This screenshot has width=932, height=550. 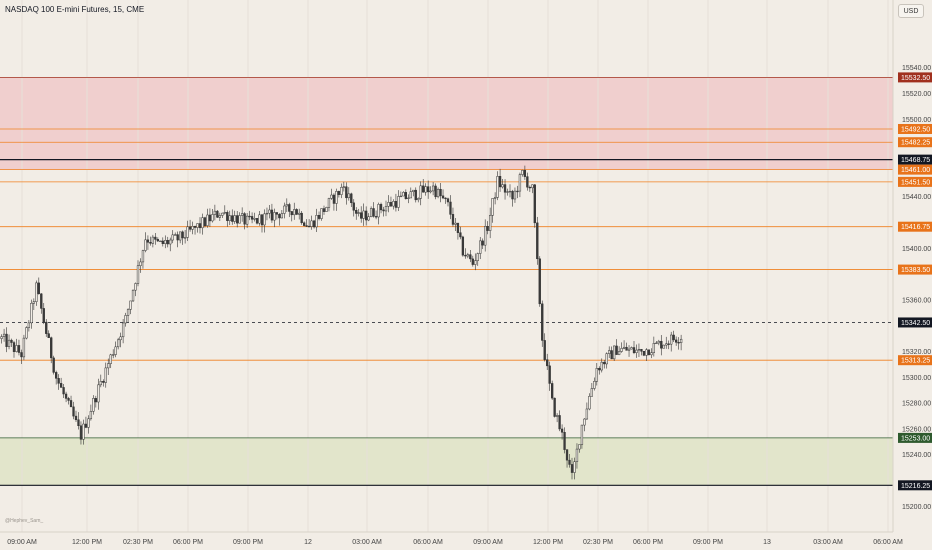 I want to click on y-tick-label: 15300.00, so click(x=916, y=378).